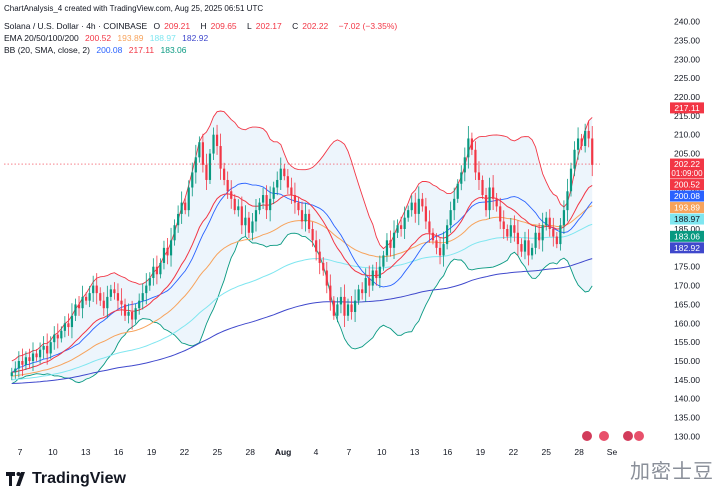 The width and height of the screenshot is (720, 496). Describe the element at coordinates (687, 154) in the screenshot. I see `y-tick-label: 205.00` at that location.